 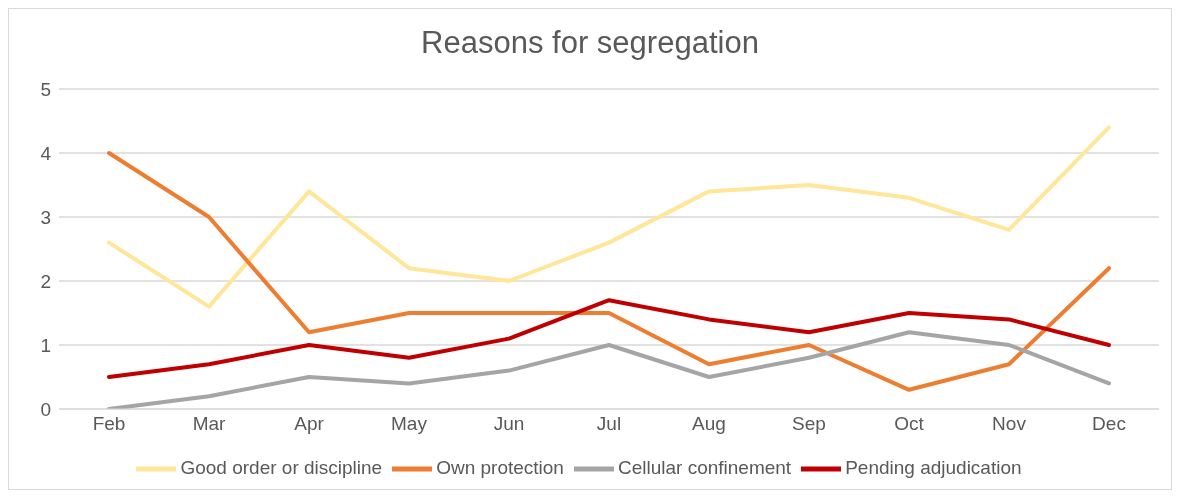 I want to click on x-tick-label: Aug, so click(x=709, y=424).